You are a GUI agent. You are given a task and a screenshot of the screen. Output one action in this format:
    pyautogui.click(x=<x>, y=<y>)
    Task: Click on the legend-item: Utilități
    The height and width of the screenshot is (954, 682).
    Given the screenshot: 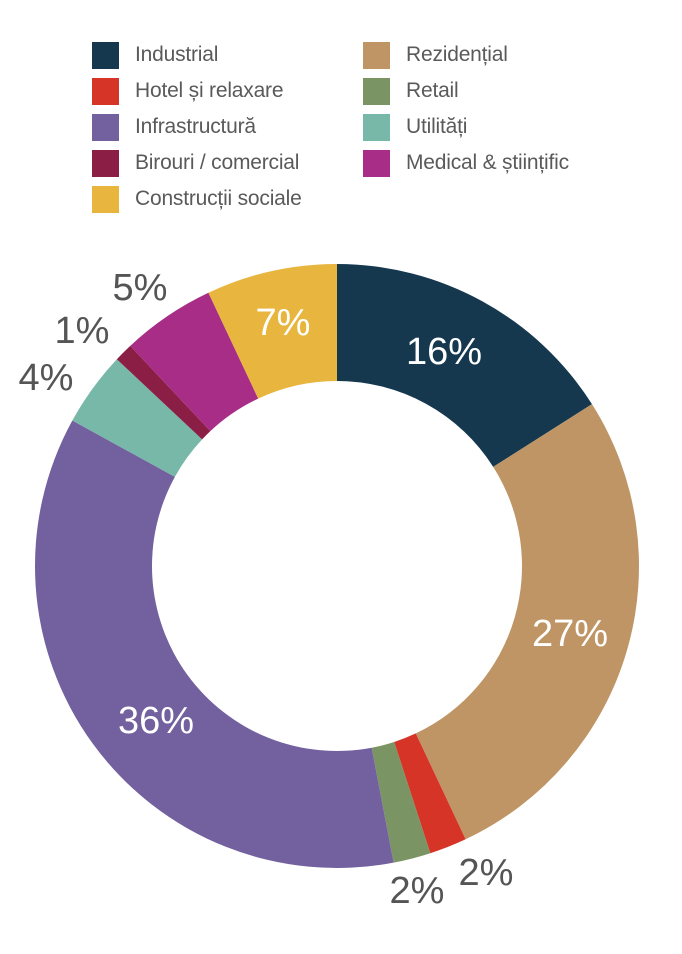 What is the action you would take?
    pyautogui.click(x=415, y=127)
    